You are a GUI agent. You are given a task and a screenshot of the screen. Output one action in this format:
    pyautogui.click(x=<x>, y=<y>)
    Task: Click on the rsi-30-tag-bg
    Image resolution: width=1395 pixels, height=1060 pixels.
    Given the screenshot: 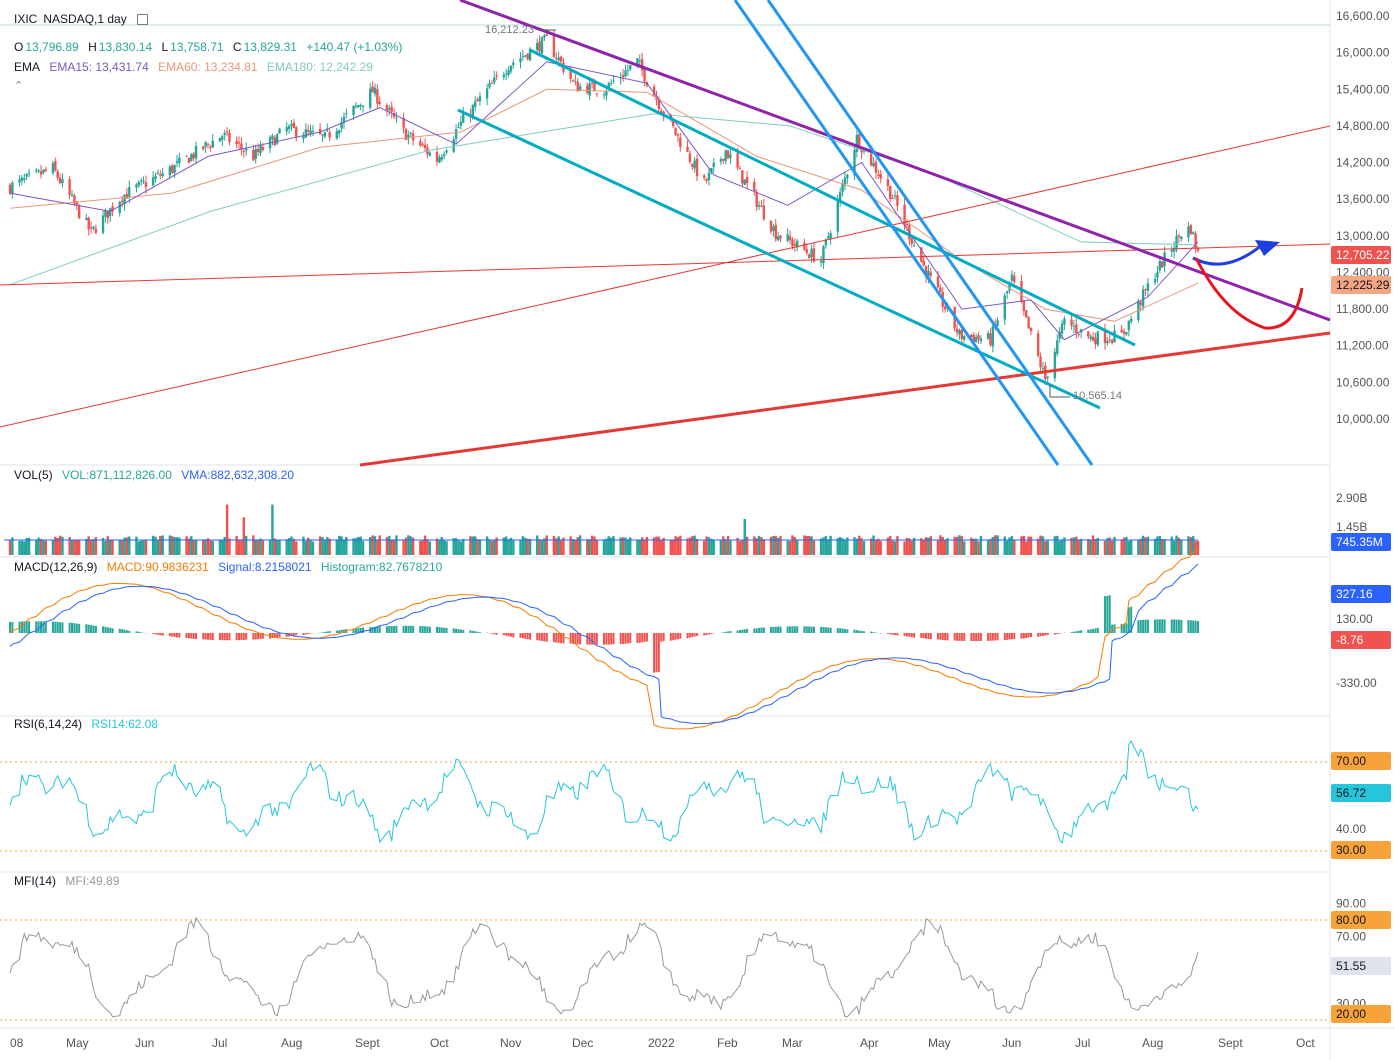 What is the action you would take?
    pyautogui.click(x=1361, y=850)
    